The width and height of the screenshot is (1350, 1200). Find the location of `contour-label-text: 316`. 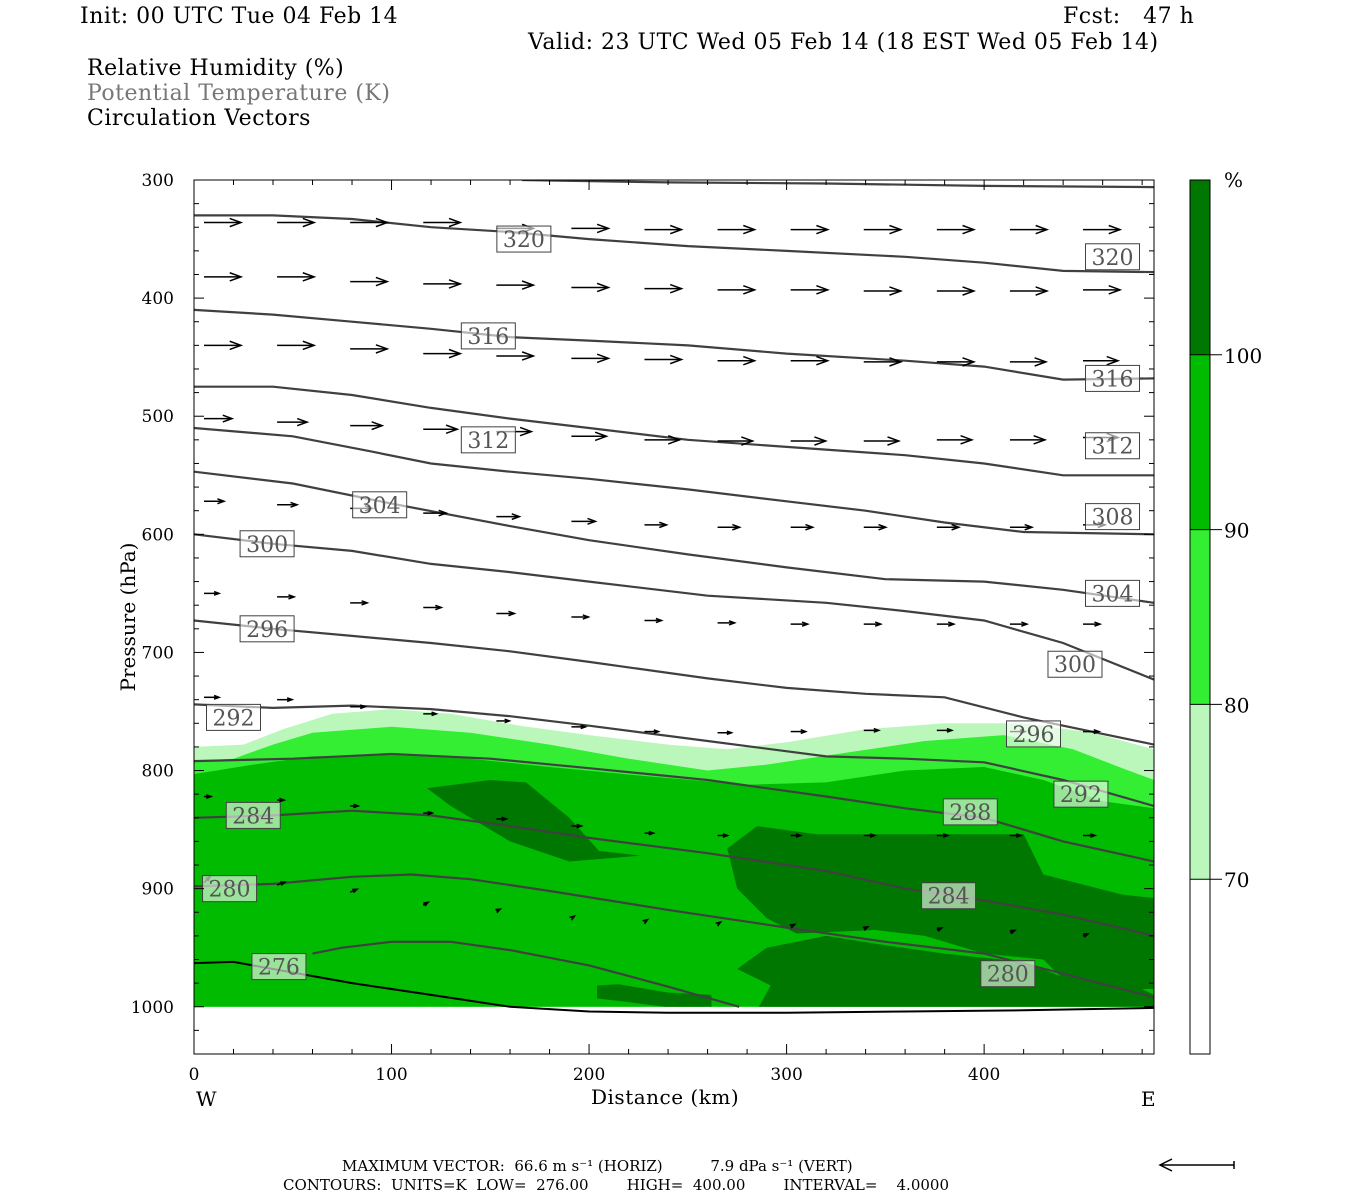

contour-label-text: 316 is located at coordinates (488, 337).